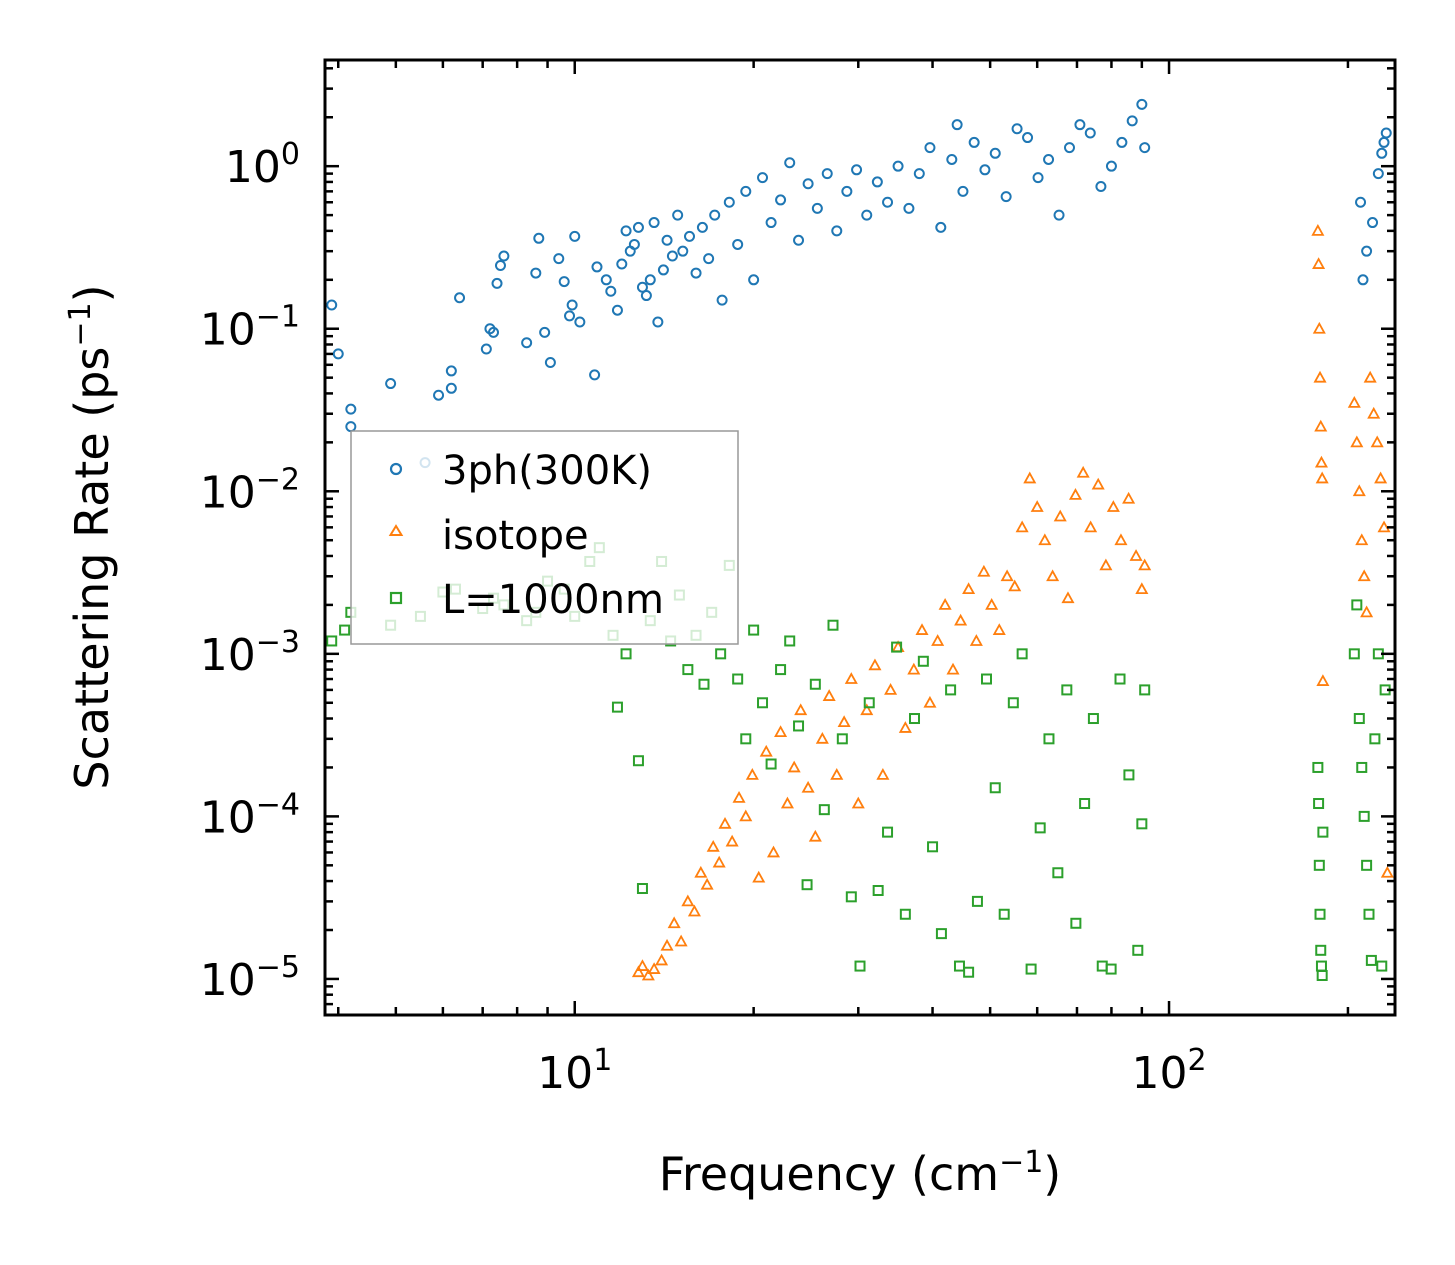 The height and width of the screenshot is (1265, 1455). I want to click on y-tick-labels: 10⁰ 10⁻¹ 10⁻² 10⁻³ 10⁻⁴ 10⁻⁵, so click(250, 571).